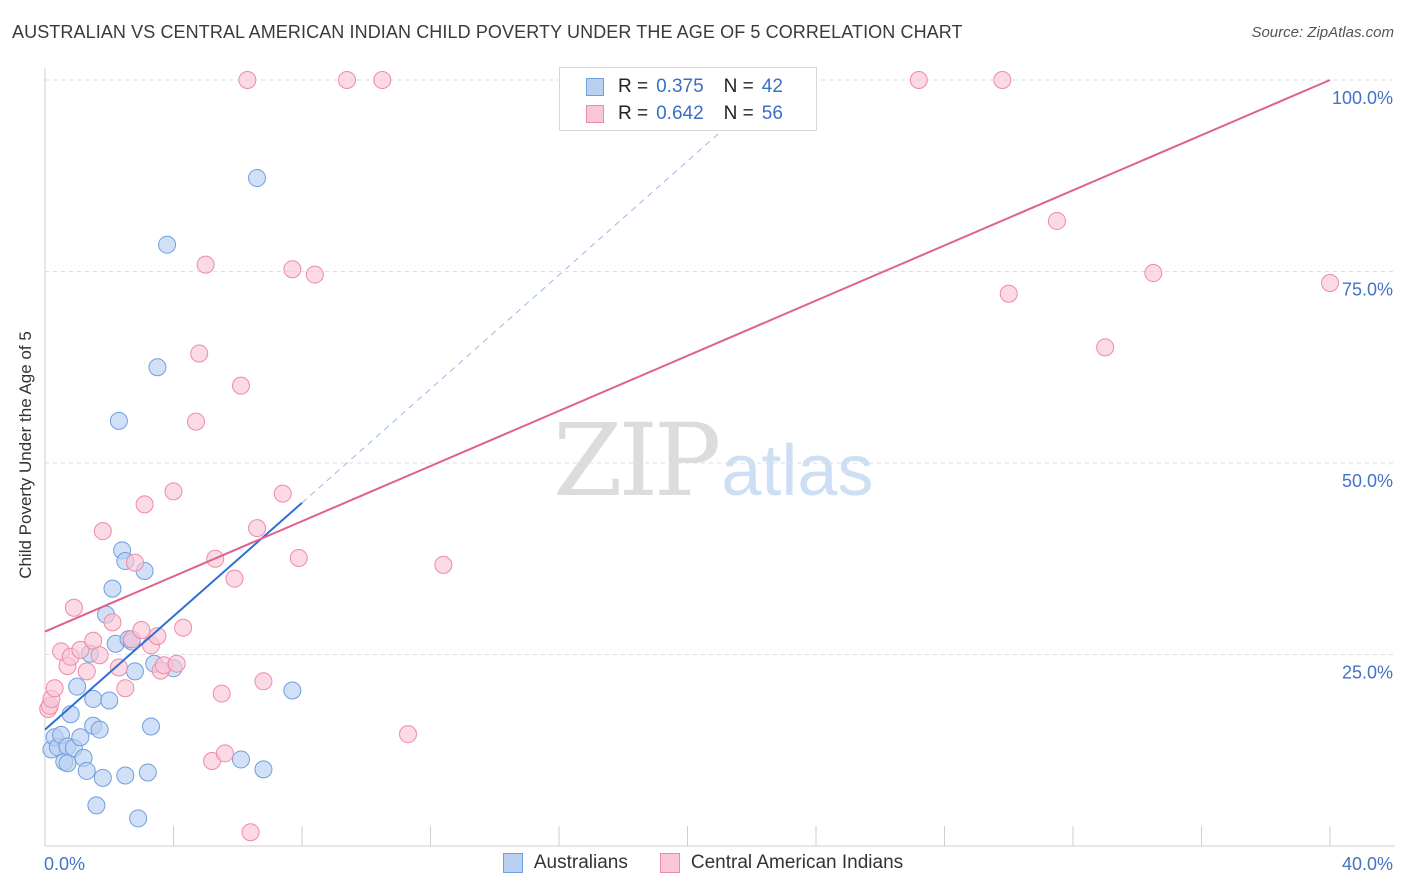  What do you see at coordinates (637, 460) in the screenshot?
I see `watermark-zip: ZIP` at bounding box center [637, 460].